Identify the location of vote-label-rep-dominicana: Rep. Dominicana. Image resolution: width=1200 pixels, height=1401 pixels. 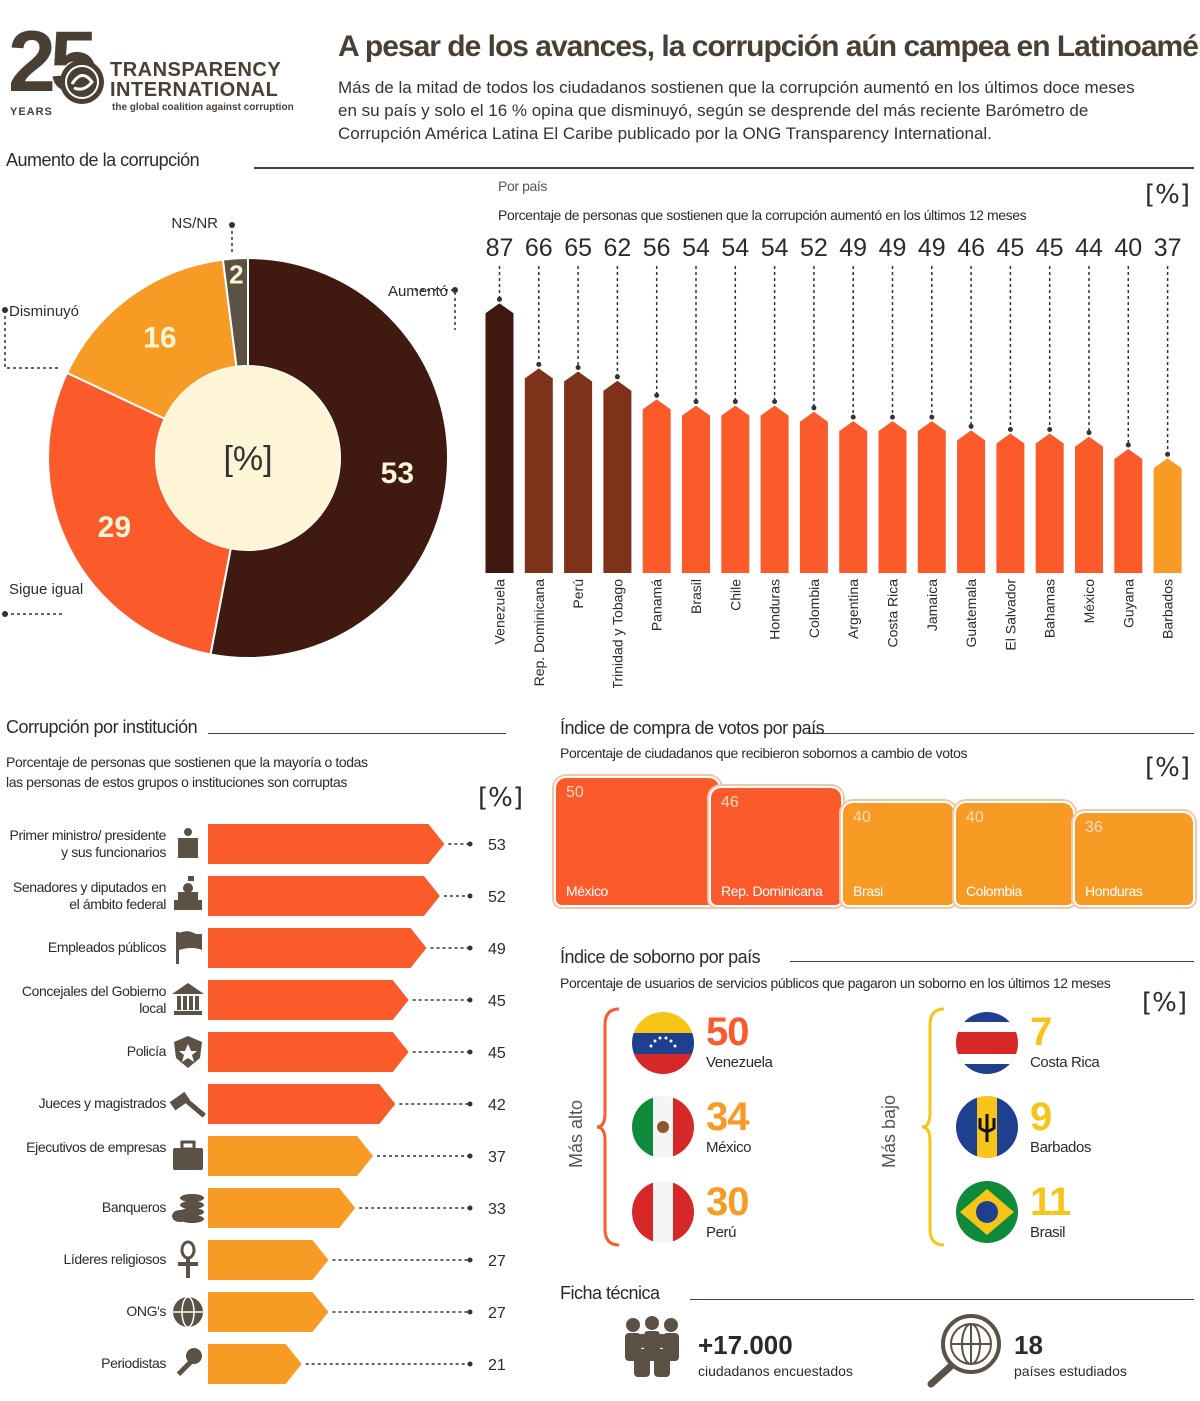
(772, 890).